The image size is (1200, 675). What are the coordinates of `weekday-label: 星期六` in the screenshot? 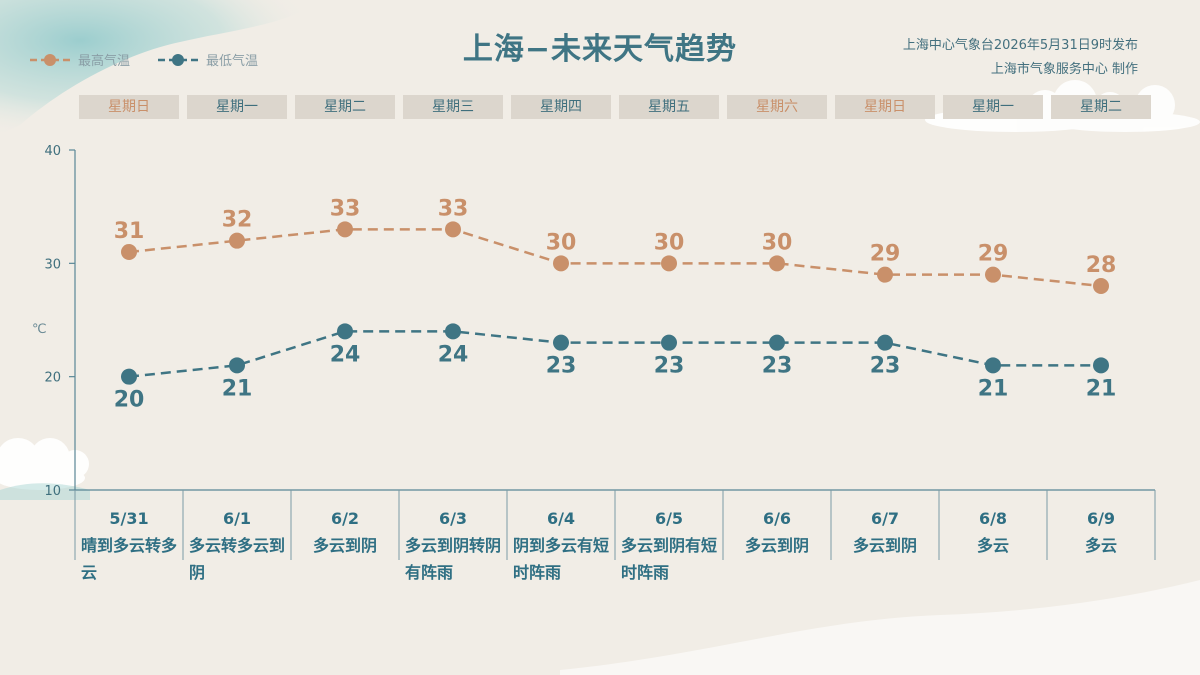 It's located at (777, 107).